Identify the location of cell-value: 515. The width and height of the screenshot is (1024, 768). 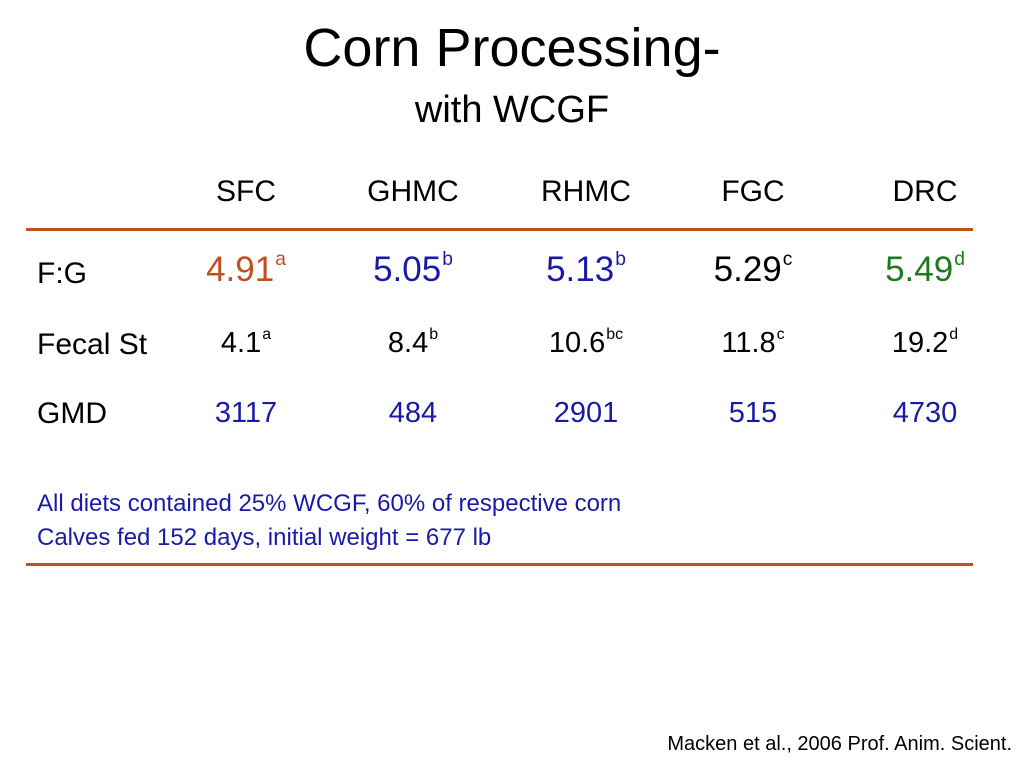
(753, 413).